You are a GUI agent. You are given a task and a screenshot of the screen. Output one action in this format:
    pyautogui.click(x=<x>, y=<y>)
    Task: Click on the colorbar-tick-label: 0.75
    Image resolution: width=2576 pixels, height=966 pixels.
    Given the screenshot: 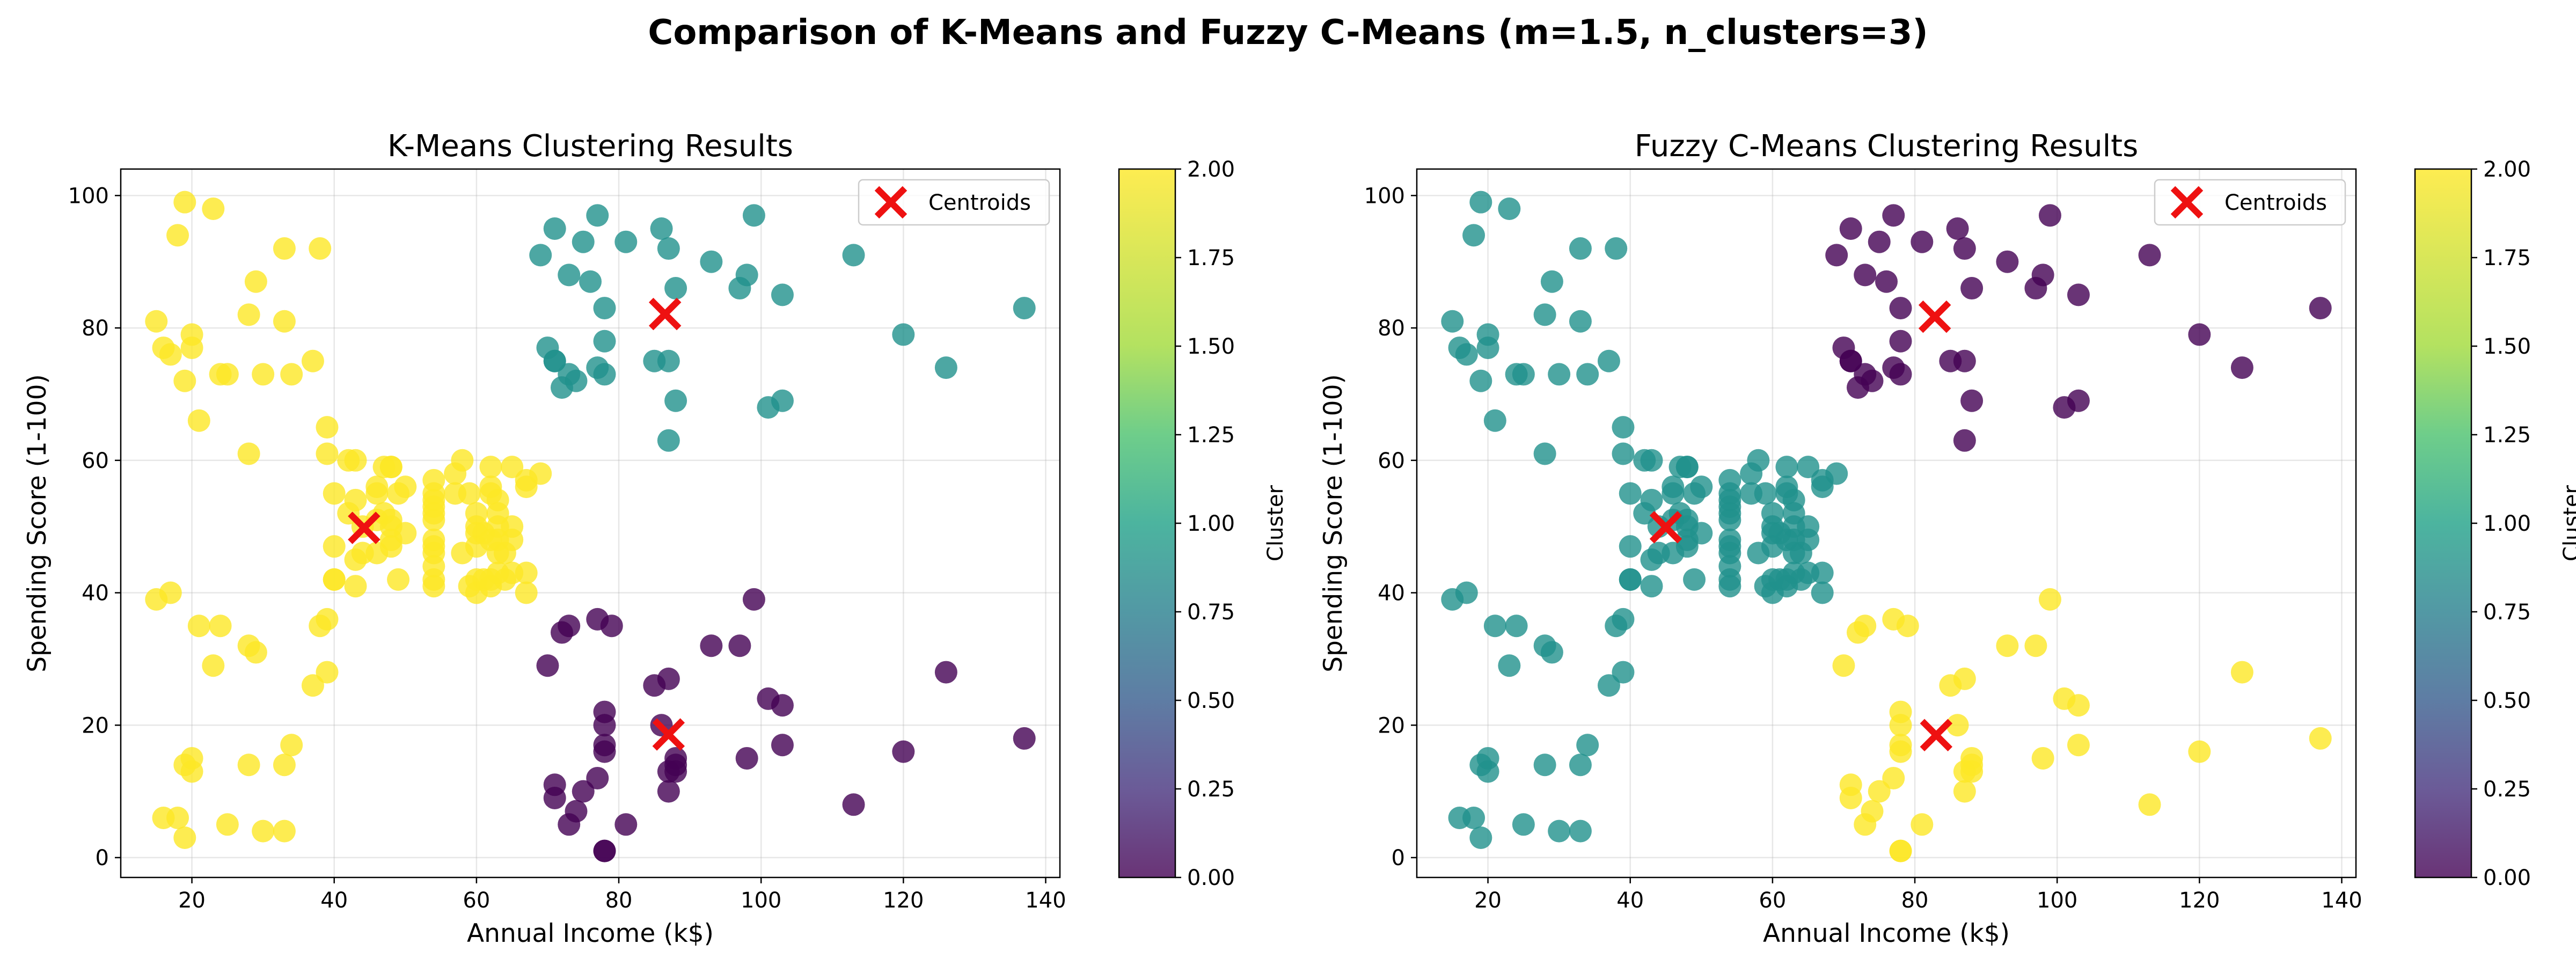 What is the action you would take?
    pyautogui.click(x=1211, y=612)
    